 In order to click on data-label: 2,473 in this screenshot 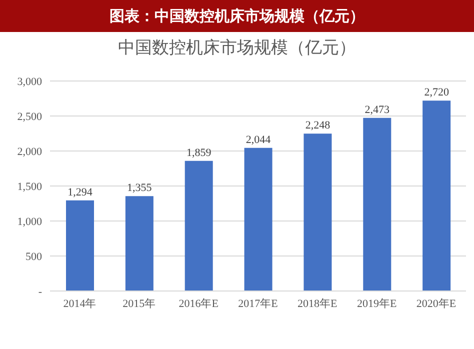, I will do `click(377, 110)`.